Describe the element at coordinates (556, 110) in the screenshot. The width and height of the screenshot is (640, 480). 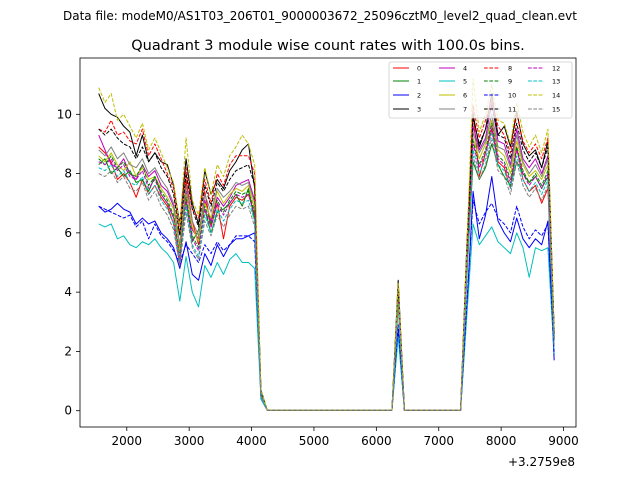
I see `legend-label: 15` at that location.